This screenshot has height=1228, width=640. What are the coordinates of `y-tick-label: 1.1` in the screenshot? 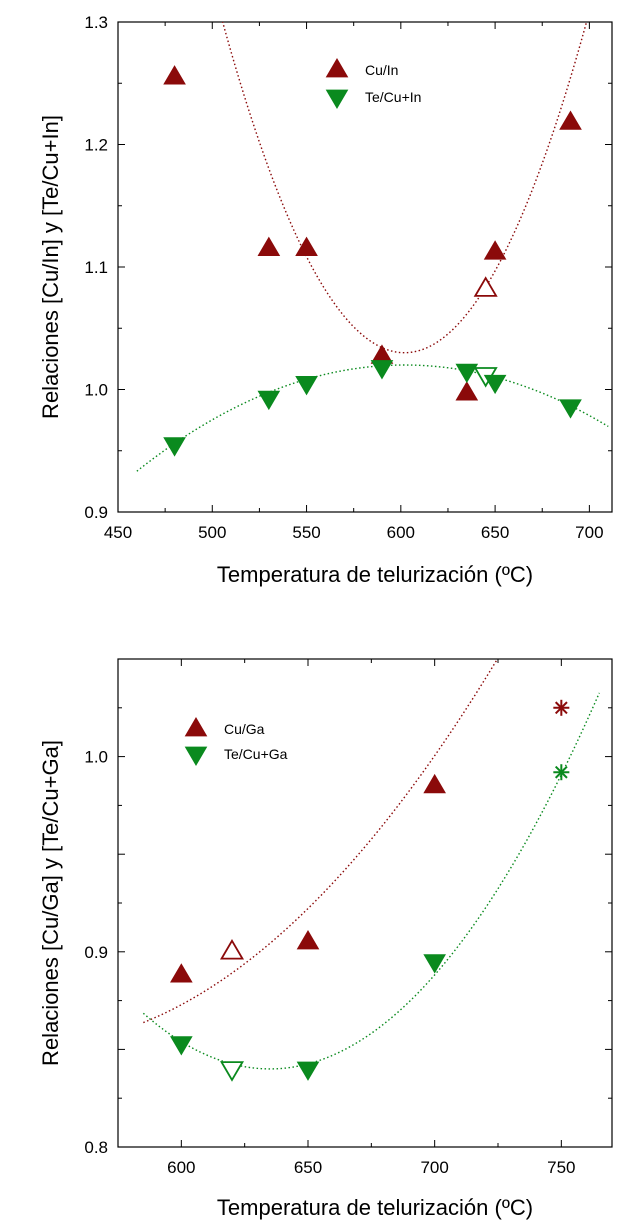 It's located at (96, 267).